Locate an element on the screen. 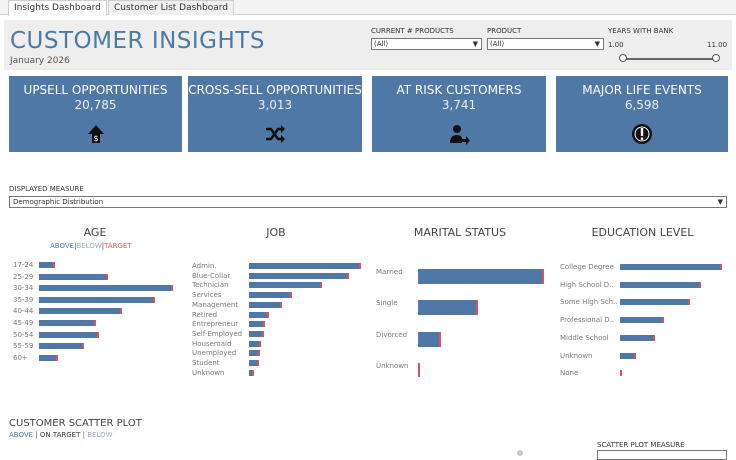 This screenshot has width=736, height=460. product-filter-select: (All) ▼ is located at coordinates (545, 44).